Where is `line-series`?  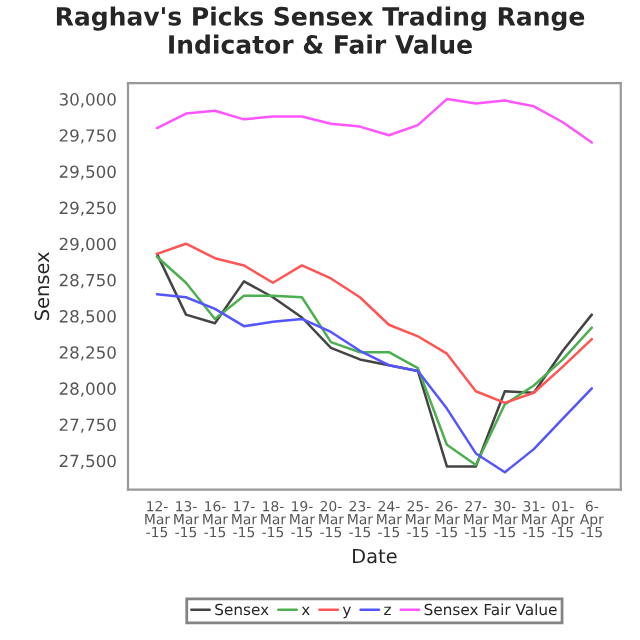 line-series is located at coordinates (374, 120).